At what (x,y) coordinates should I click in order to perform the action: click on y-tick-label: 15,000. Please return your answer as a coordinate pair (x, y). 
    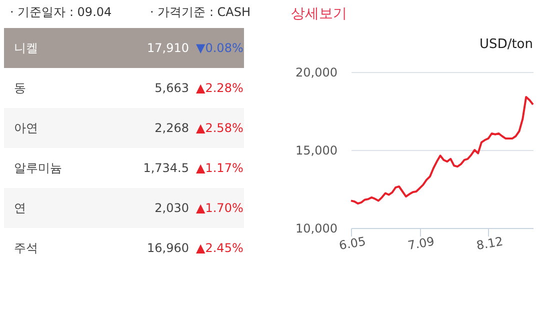
    Looking at the image, I should click on (317, 151).